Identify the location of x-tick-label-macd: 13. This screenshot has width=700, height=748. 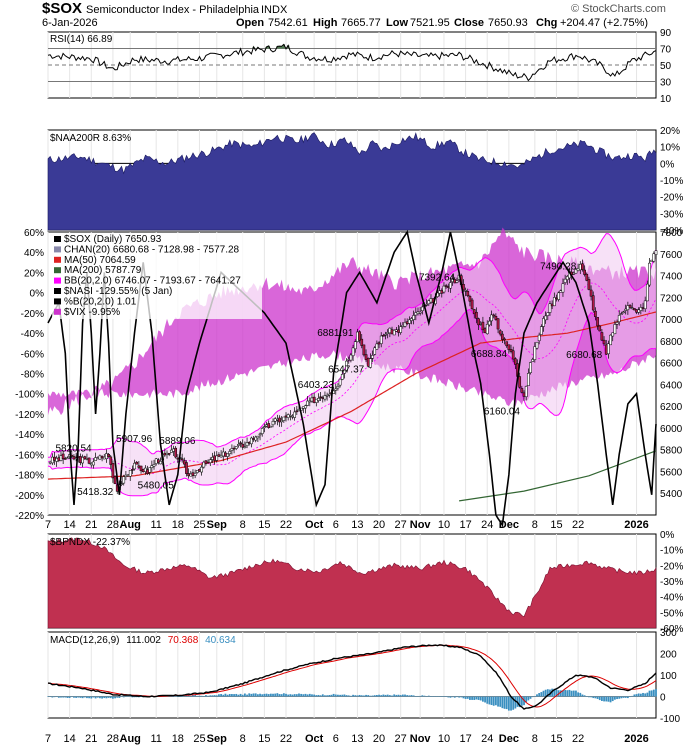
(357, 739).